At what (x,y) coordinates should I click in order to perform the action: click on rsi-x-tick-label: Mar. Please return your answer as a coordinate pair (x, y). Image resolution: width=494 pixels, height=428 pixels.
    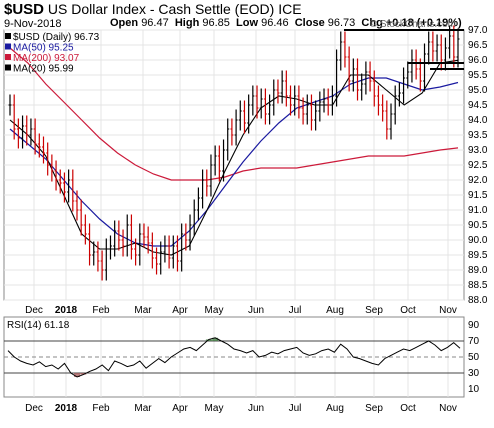
    Looking at the image, I should click on (143, 408).